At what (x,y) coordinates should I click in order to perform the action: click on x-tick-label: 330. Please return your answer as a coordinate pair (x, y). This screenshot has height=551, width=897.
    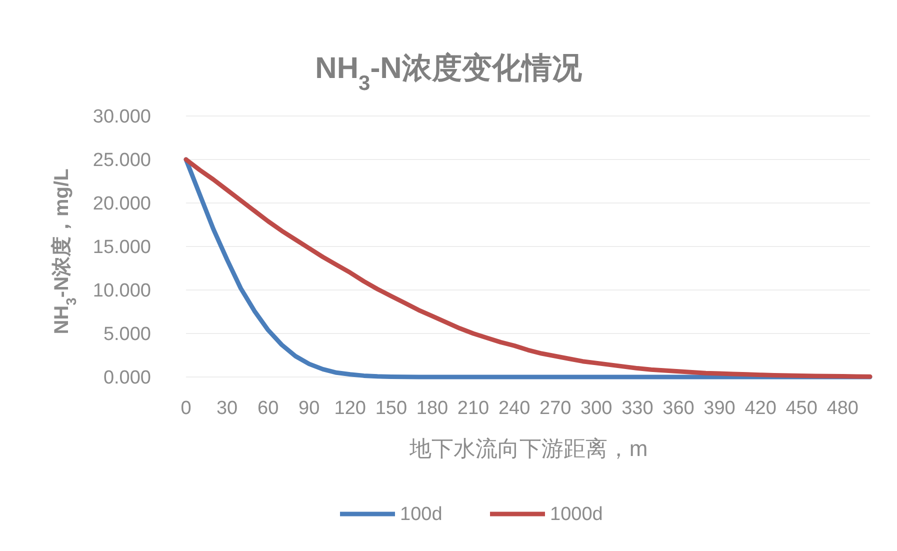
    Looking at the image, I should click on (638, 408).